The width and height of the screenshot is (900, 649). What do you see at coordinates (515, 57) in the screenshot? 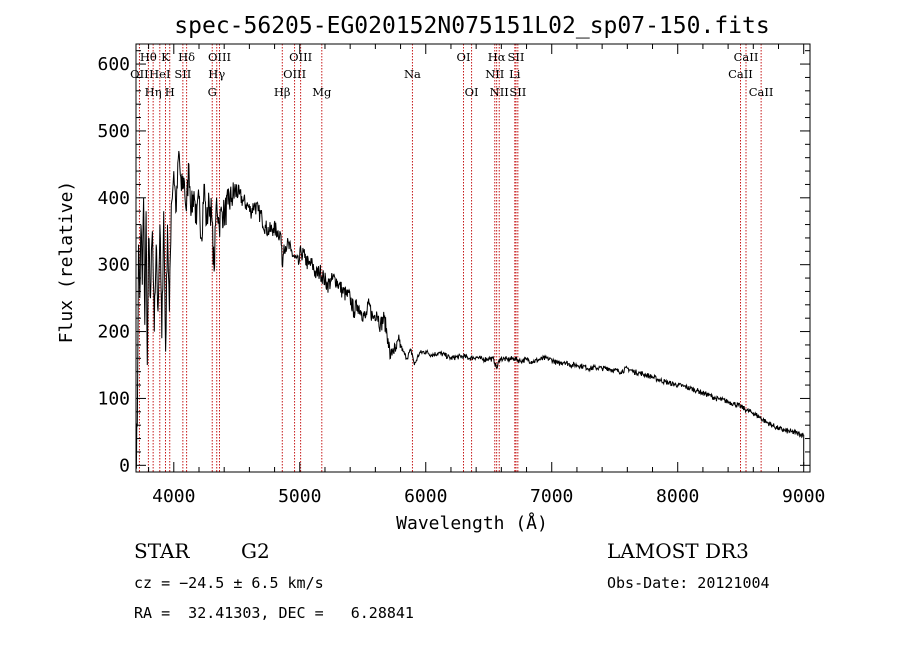
I see `marker-label-22: SII` at bounding box center [515, 57].